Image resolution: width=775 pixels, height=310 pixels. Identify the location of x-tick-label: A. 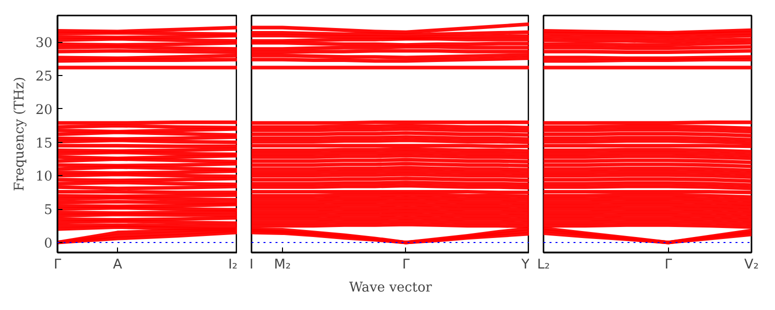
(117, 265).